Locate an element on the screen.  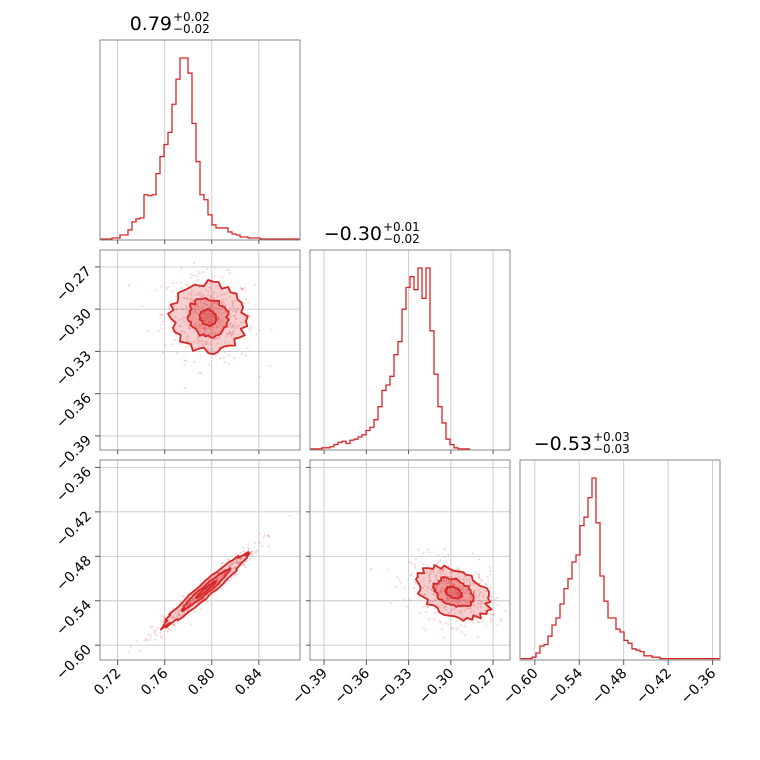
panel-content is located at coordinates (200, 560).